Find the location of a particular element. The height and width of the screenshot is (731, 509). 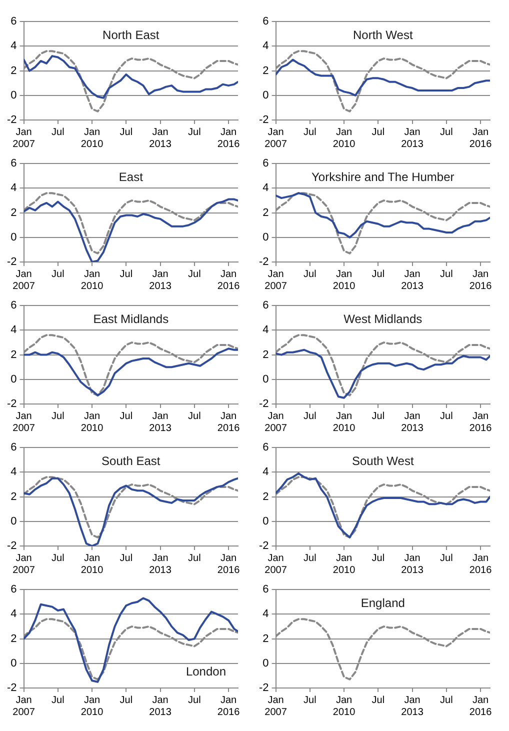

text: West Midlands is located at coordinates (383, 319).